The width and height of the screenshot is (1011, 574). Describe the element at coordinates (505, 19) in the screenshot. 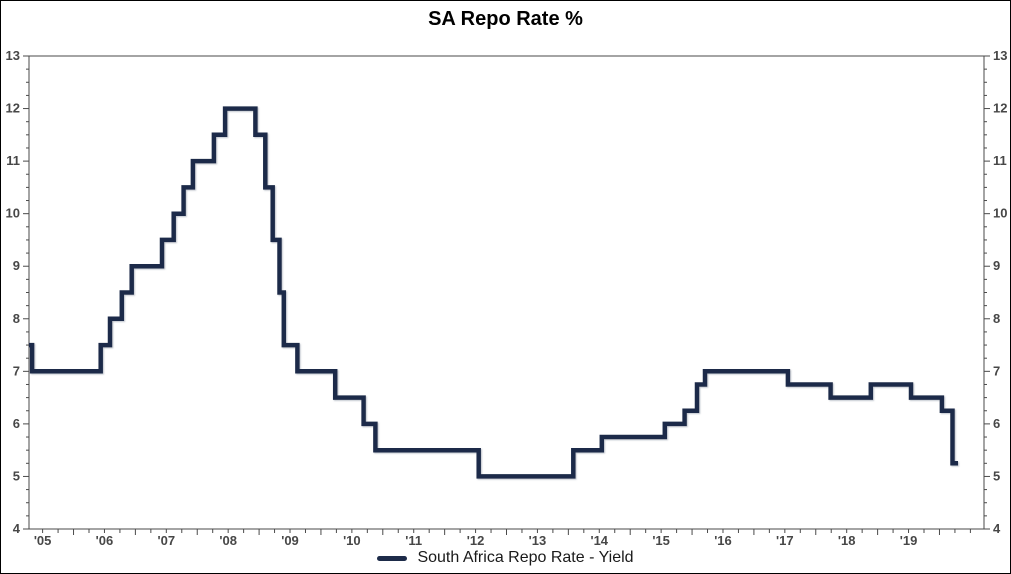

I see `chart-title: SA Repo Rate %` at that location.